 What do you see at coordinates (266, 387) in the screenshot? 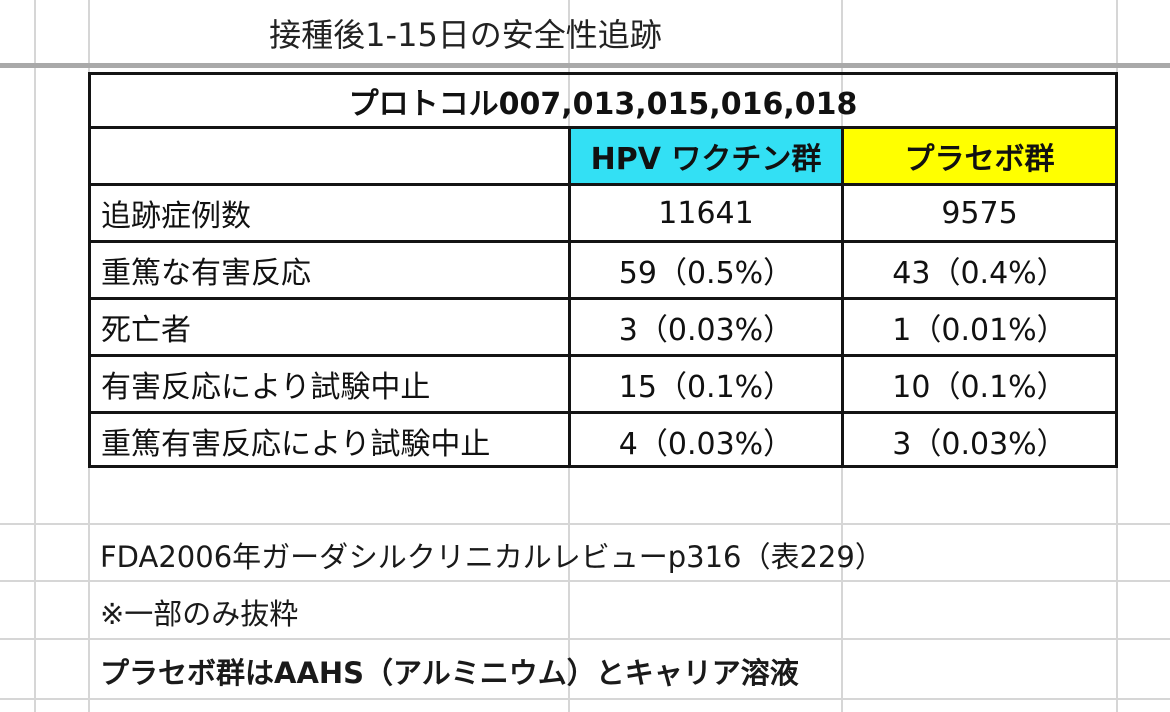
I see `row-label: 有害反応により試験中止` at bounding box center [266, 387].